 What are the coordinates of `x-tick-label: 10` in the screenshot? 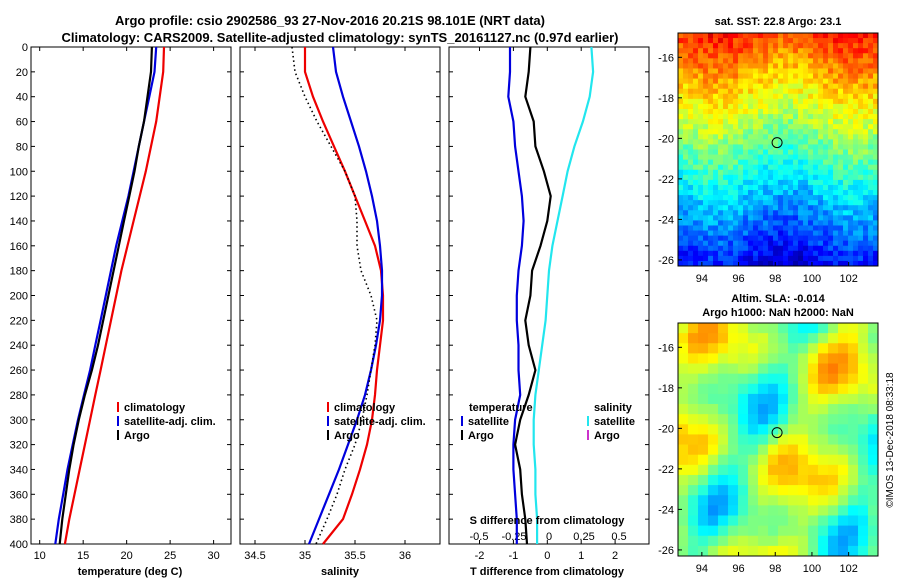 It's located at (40, 556).